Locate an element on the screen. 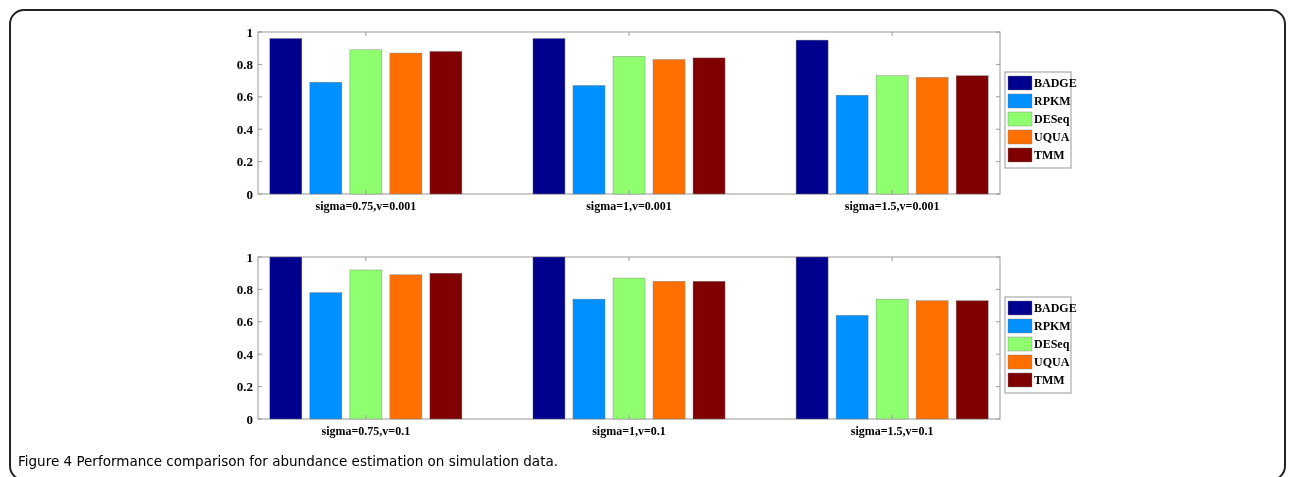 This screenshot has height=477, width=1292. x-tick-label: sigma=0.75,v=0.001 is located at coordinates (366, 206).